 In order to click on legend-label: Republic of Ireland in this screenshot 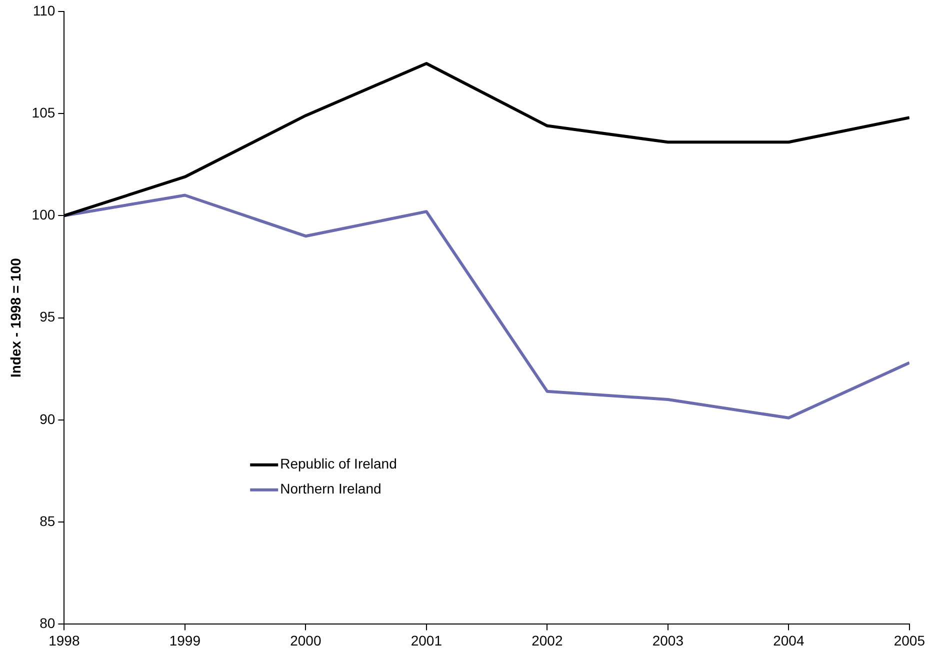, I will do `click(338, 464)`.